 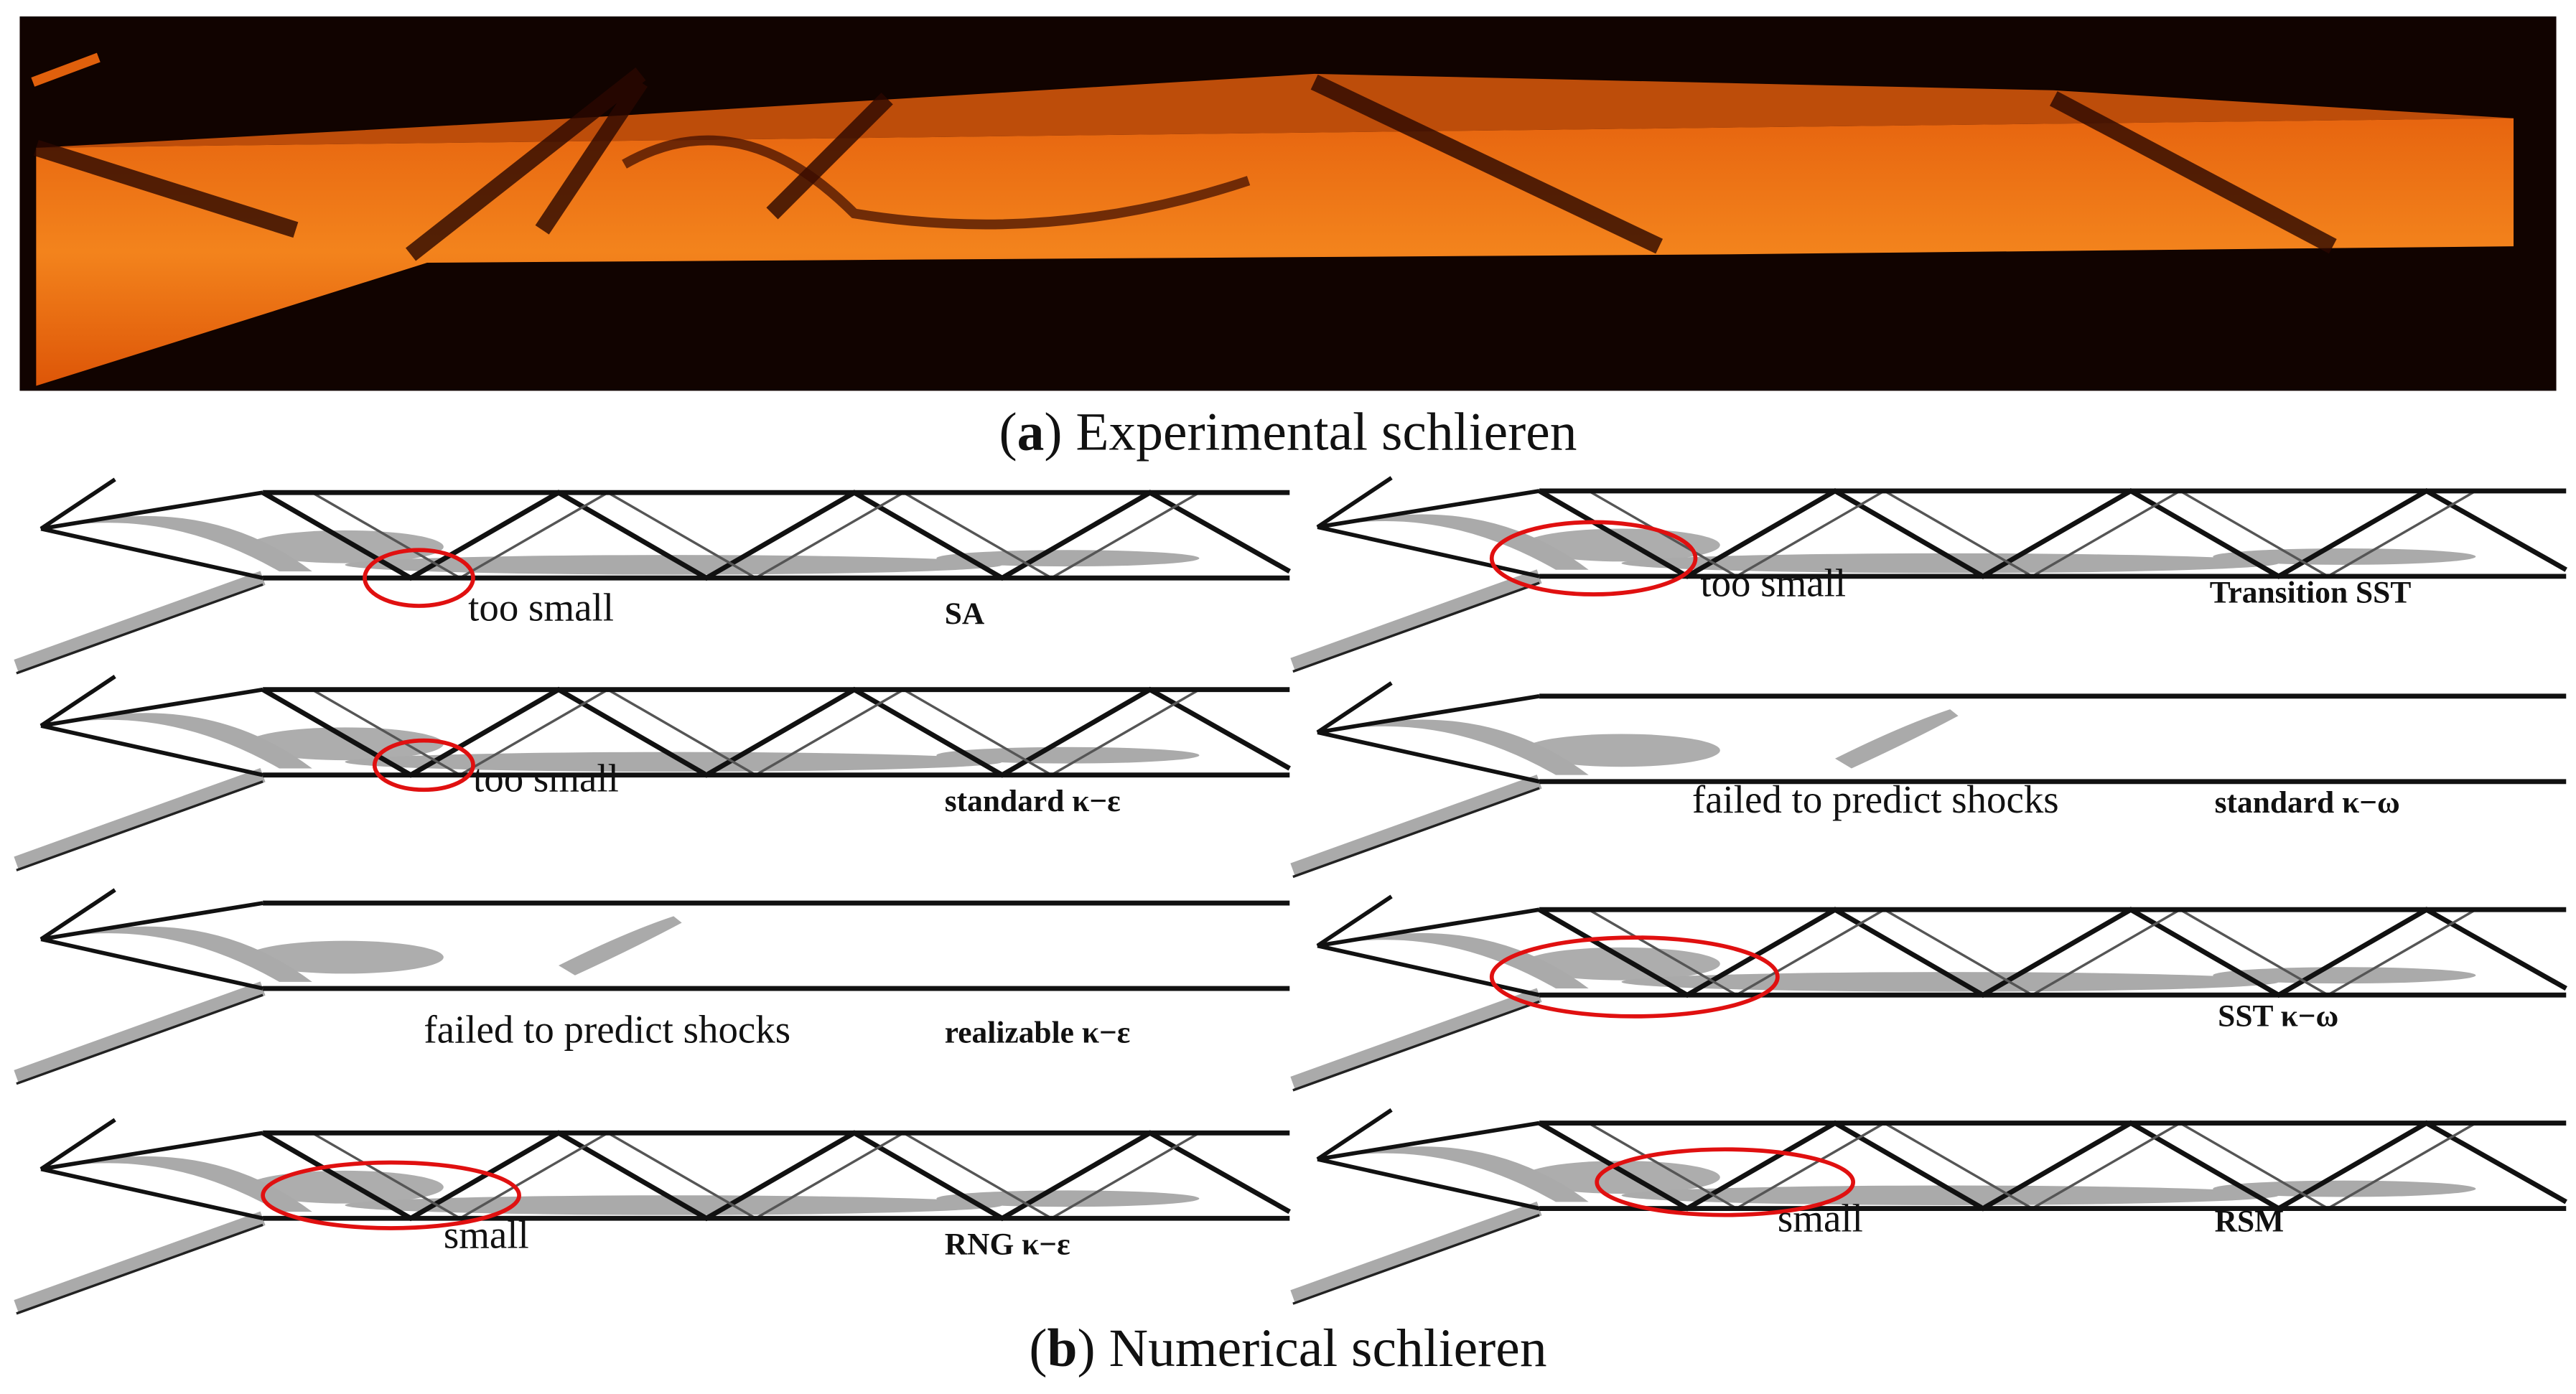 I want to click on cfd-panel: failed to predict shocks realizable κ−ε, so click(x=652, y=986).